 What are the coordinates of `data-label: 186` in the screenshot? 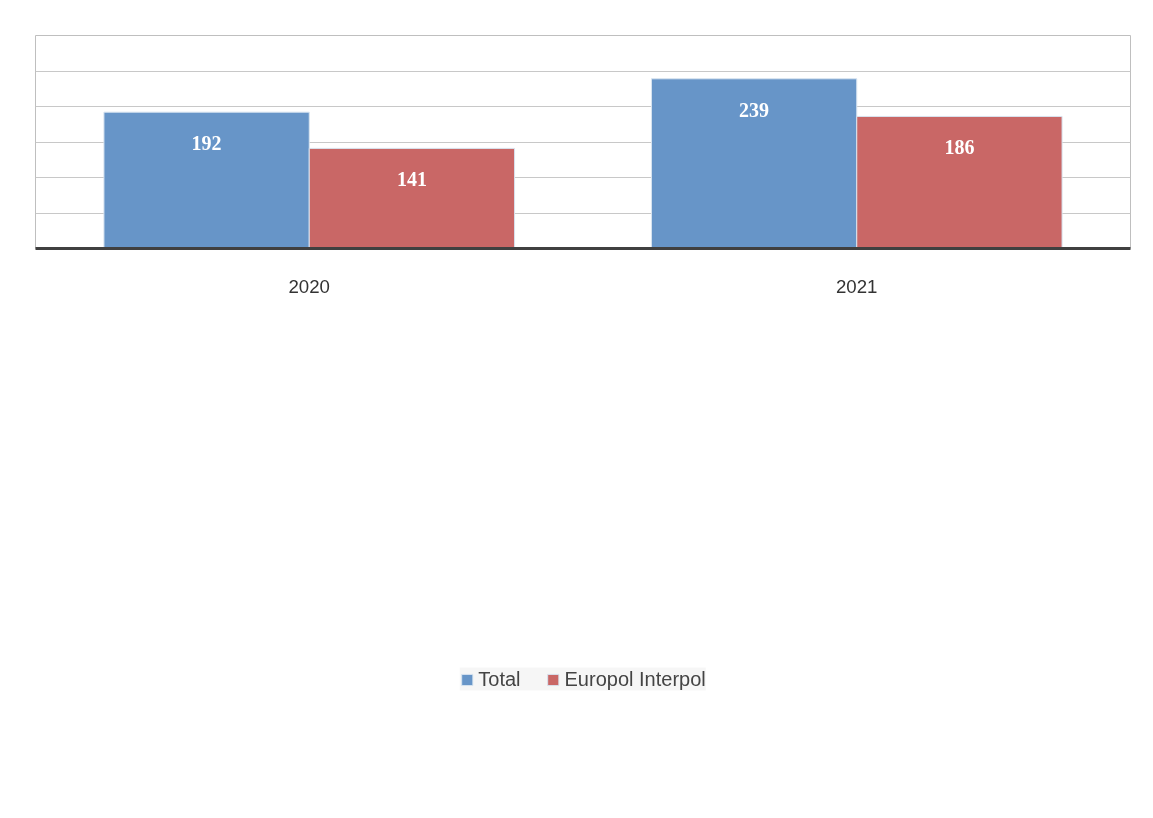 It's located at (959, 147).